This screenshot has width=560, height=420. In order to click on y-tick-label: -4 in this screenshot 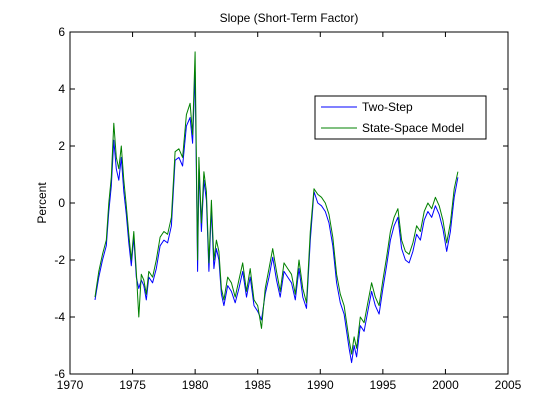, I will do `click(59, 317)`.